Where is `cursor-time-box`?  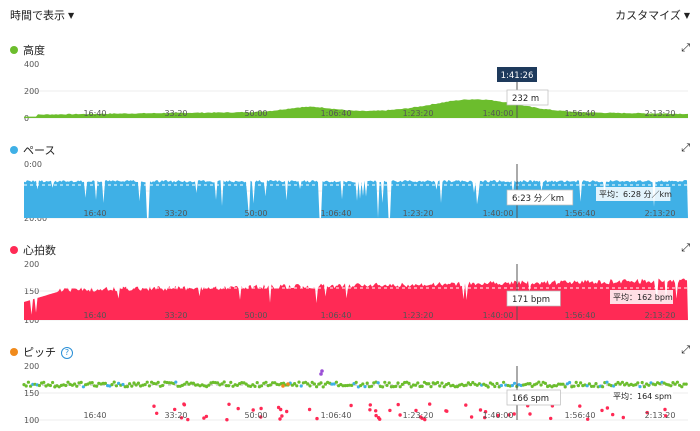 cursor-time-box is located at coordinates (517, 74).